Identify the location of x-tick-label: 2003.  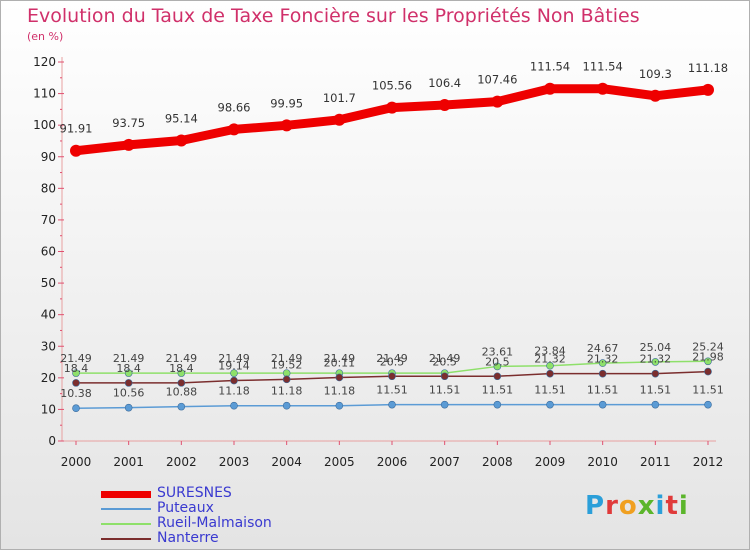
(234, 462).